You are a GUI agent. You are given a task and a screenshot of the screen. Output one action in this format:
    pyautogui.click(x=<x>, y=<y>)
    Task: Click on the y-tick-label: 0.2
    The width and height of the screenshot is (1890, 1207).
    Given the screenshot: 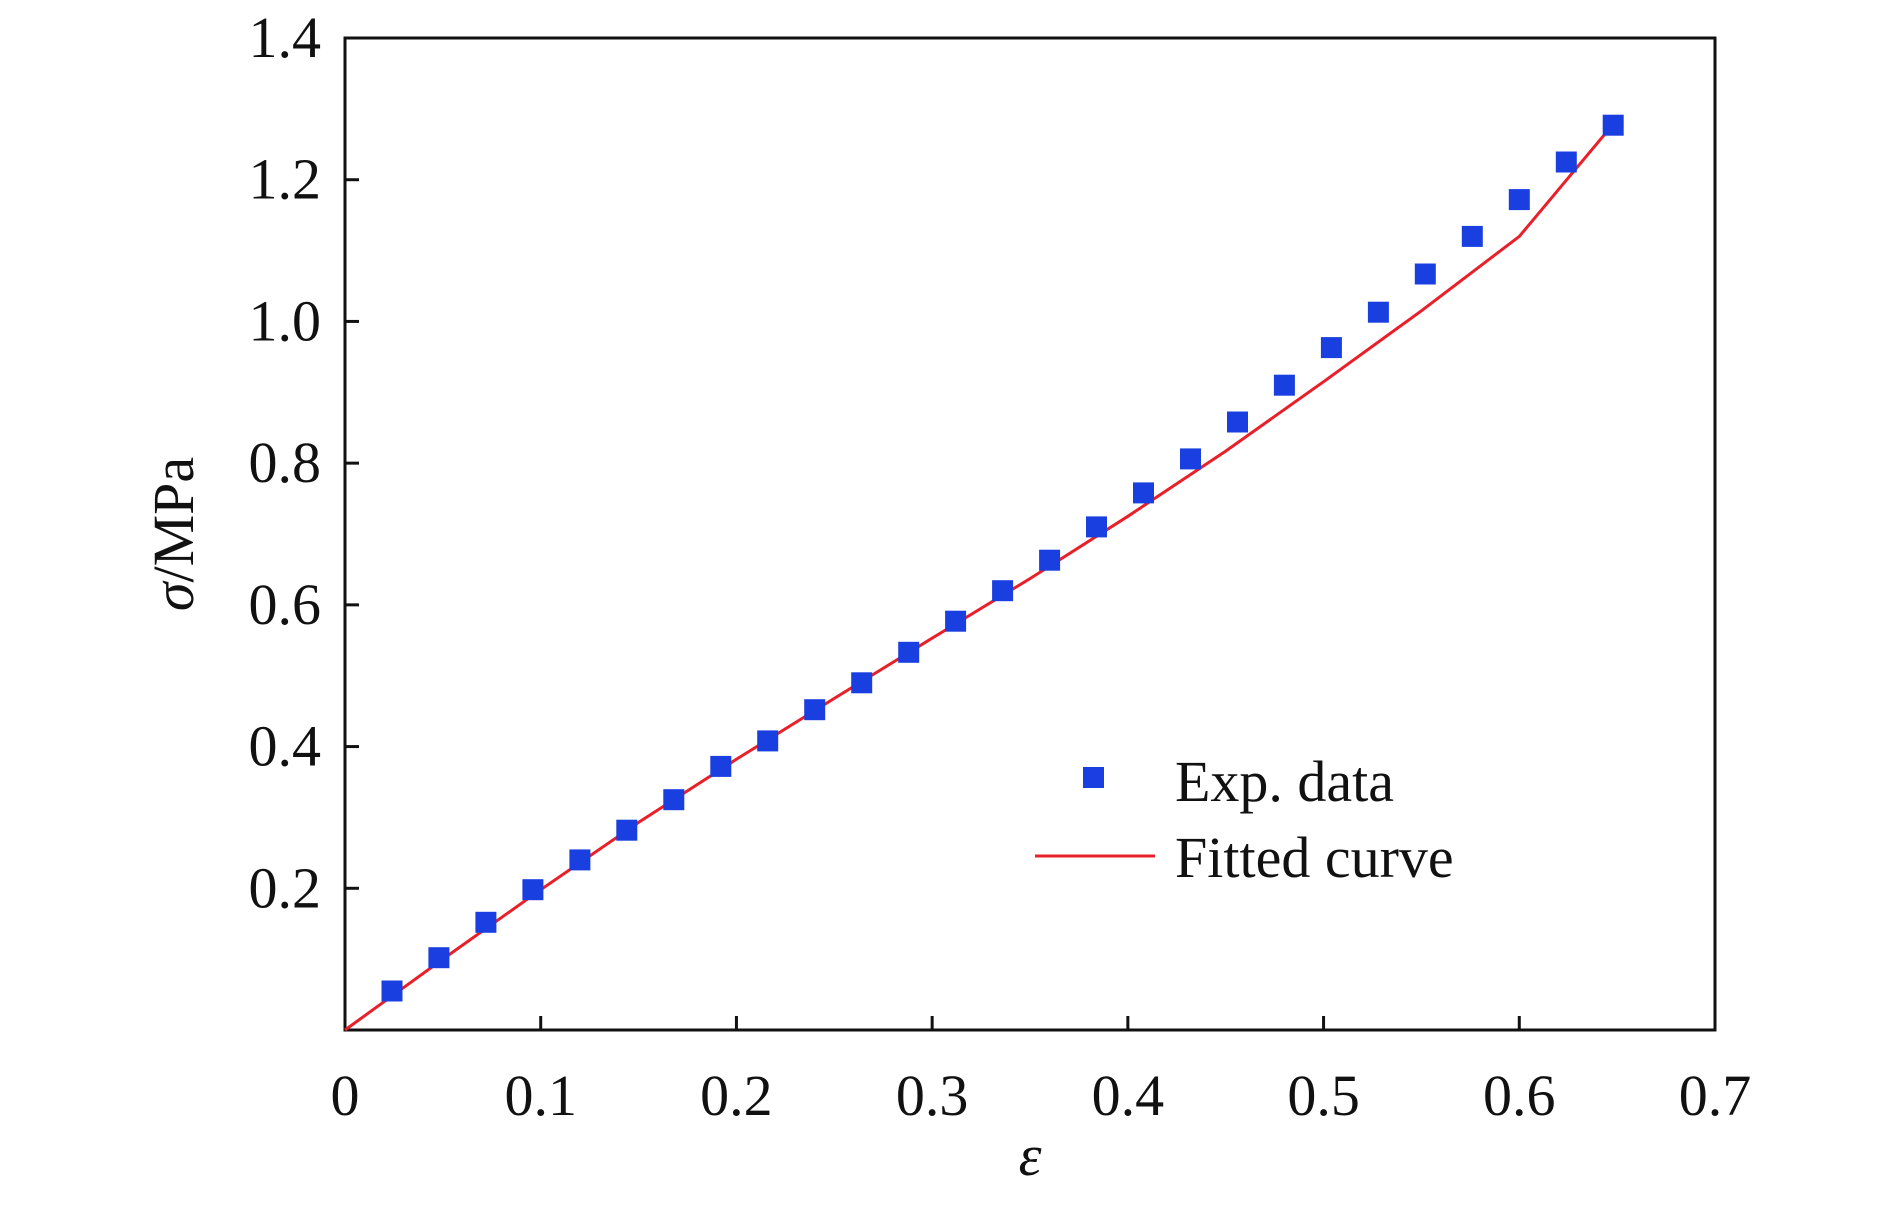 What is the action you would take?
    pyautogui.click(x=285, y=887)
    